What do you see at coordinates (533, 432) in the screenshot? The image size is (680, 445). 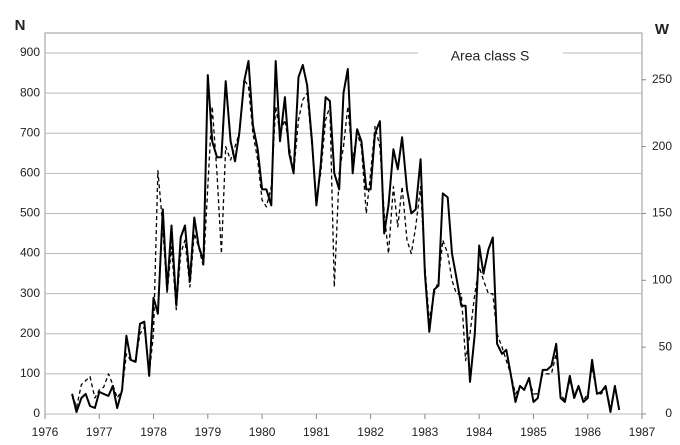 I see `x-tick-label: 1985` at bounding box center [533, 432].